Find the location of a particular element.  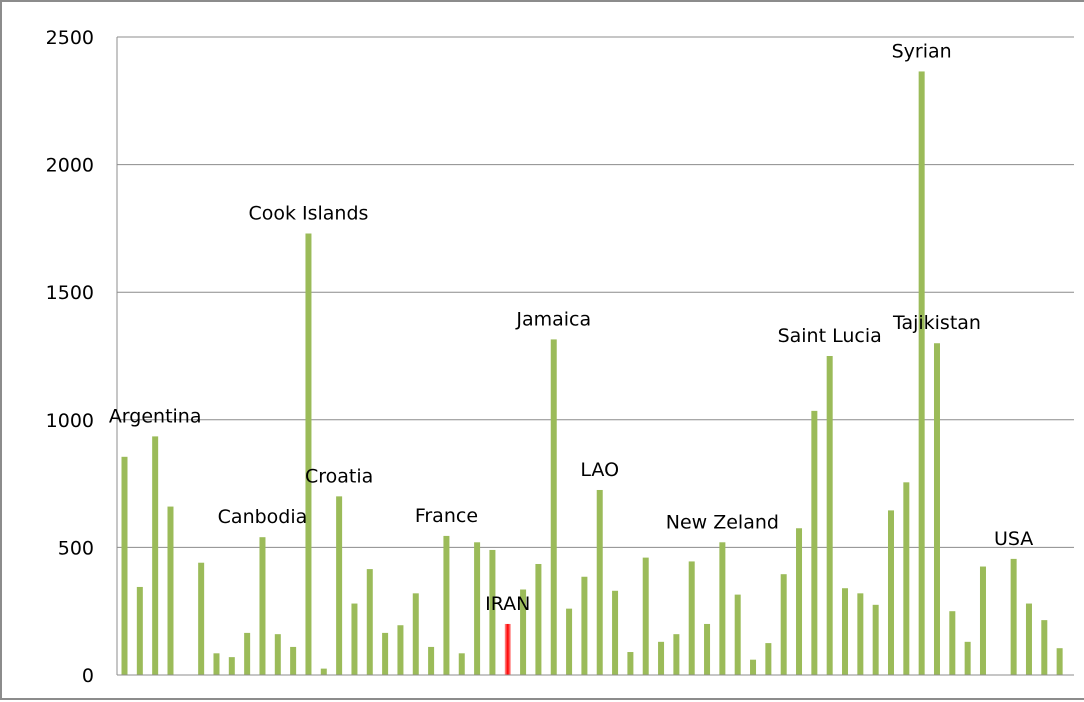

annotation-tajikistan: Tajikistan is located at coordinates (936, 323).